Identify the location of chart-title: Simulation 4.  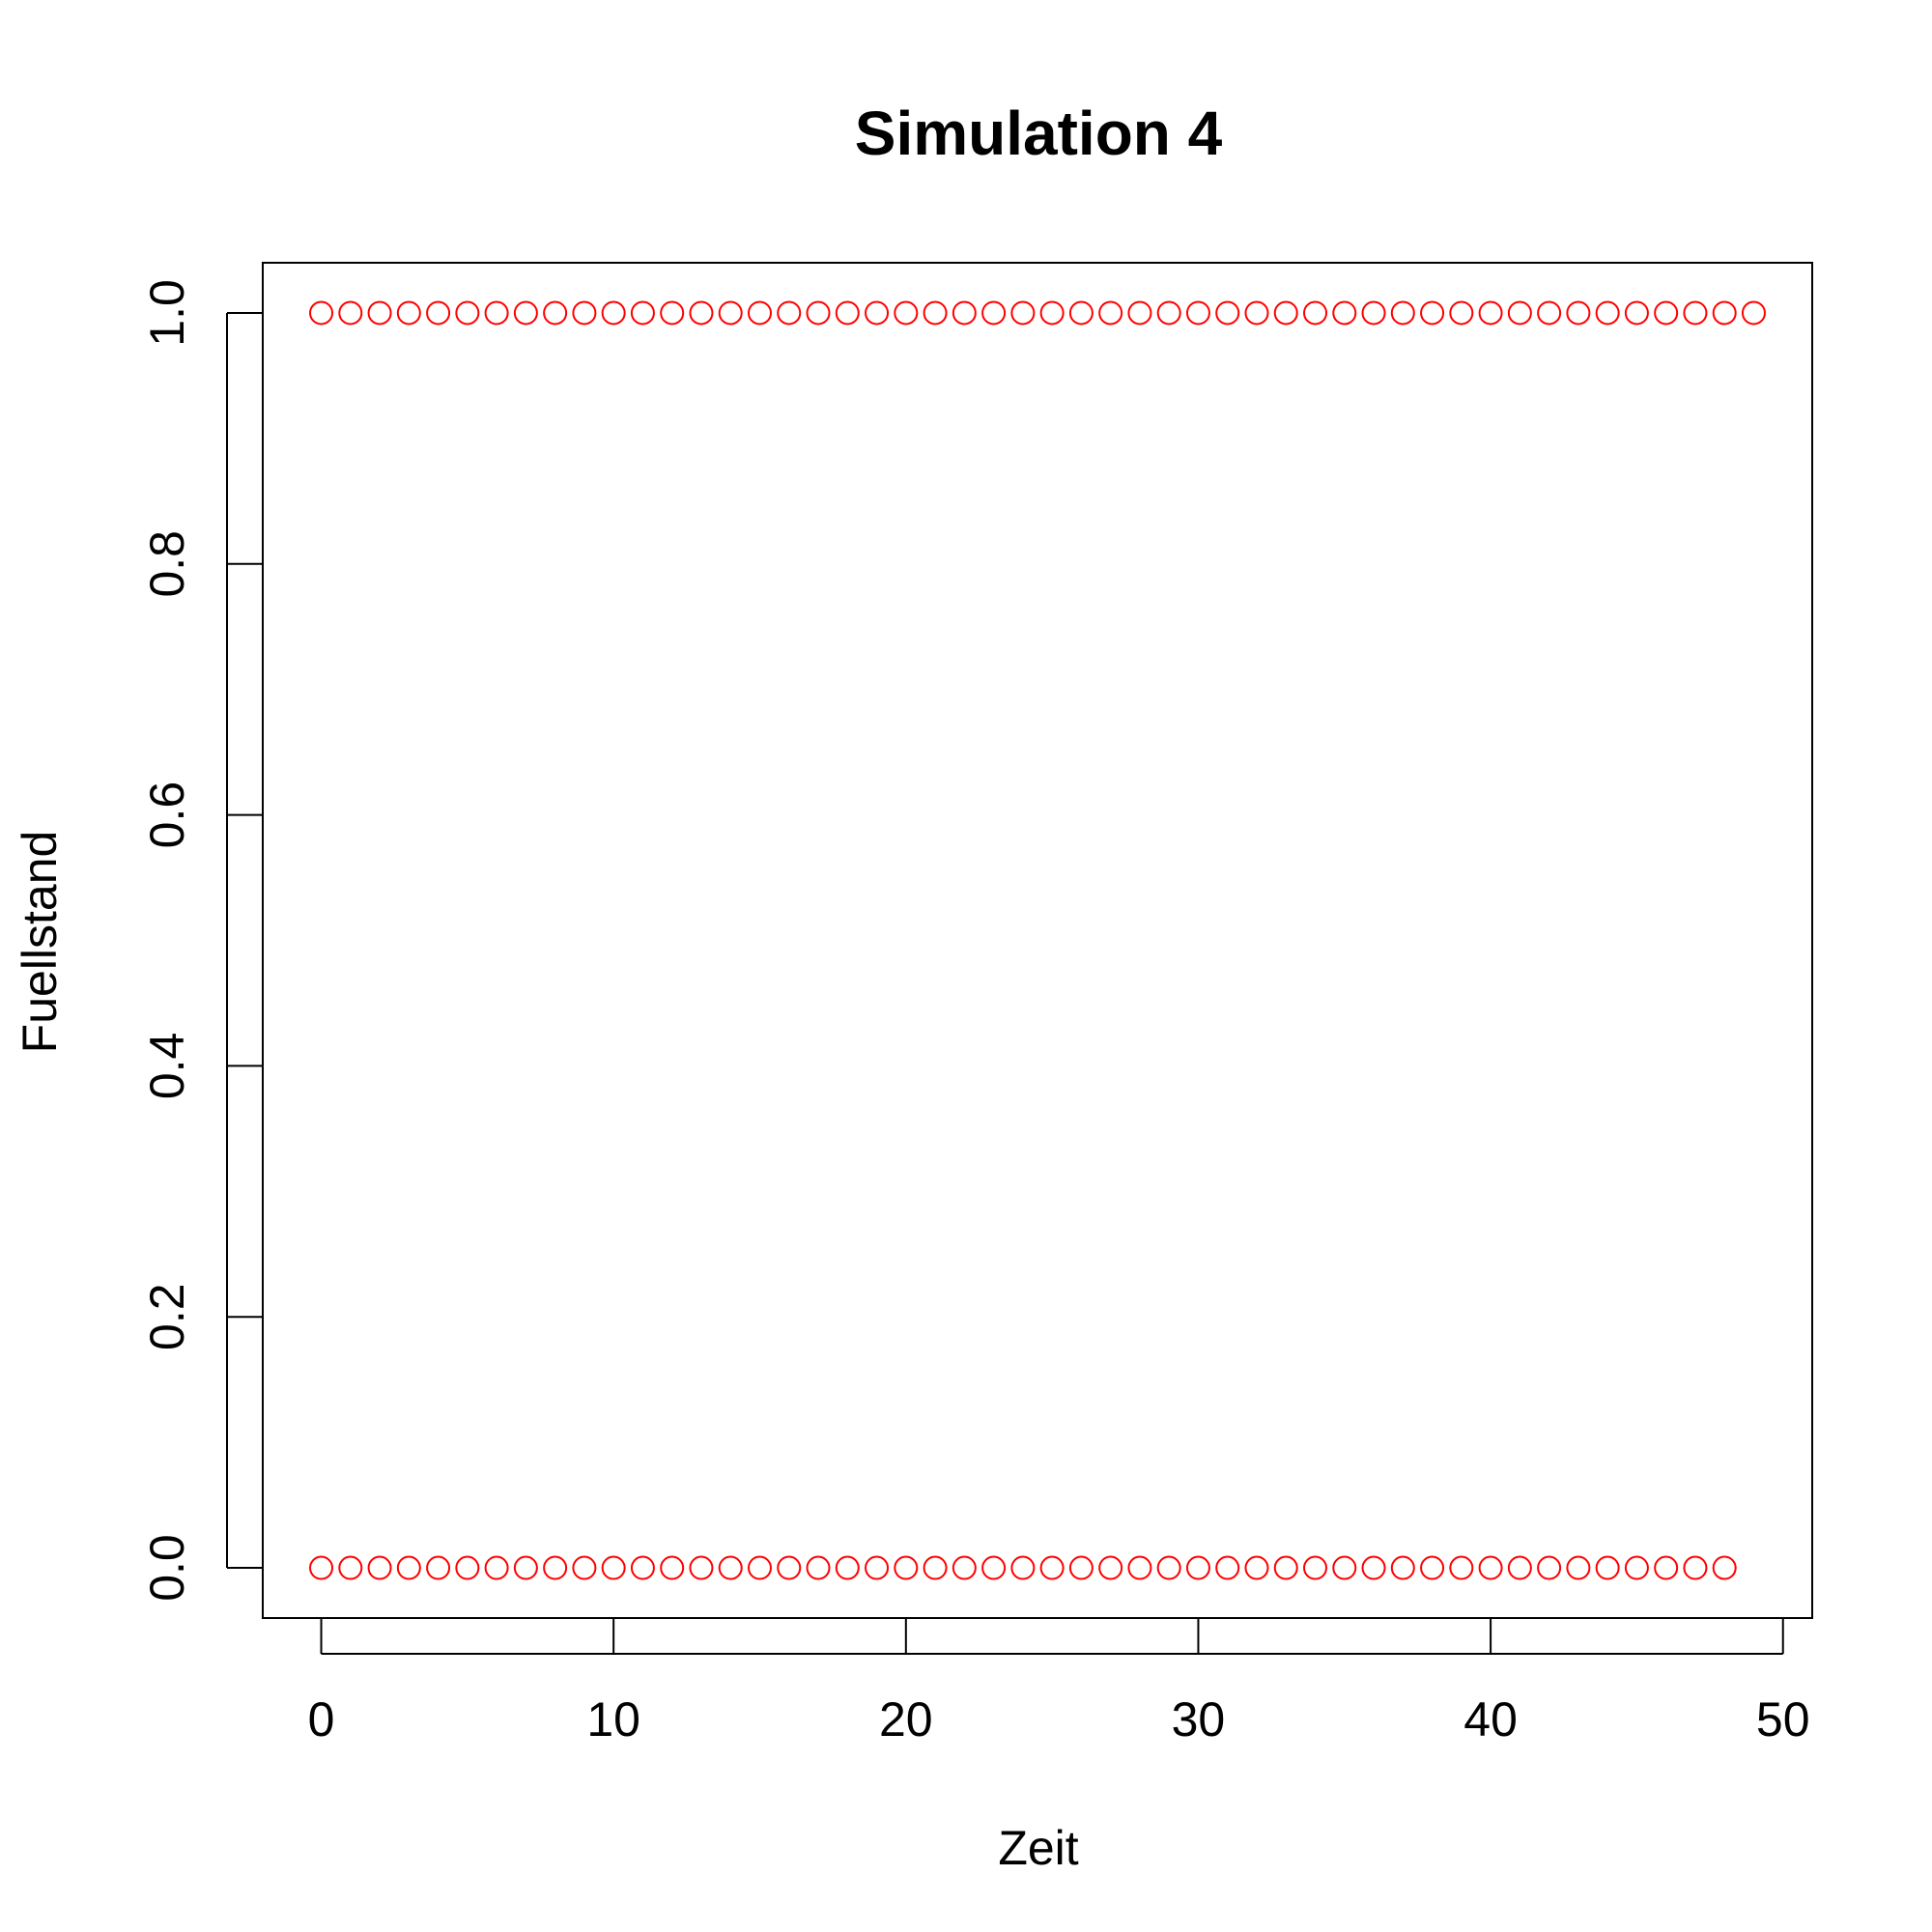
(1039, 133).